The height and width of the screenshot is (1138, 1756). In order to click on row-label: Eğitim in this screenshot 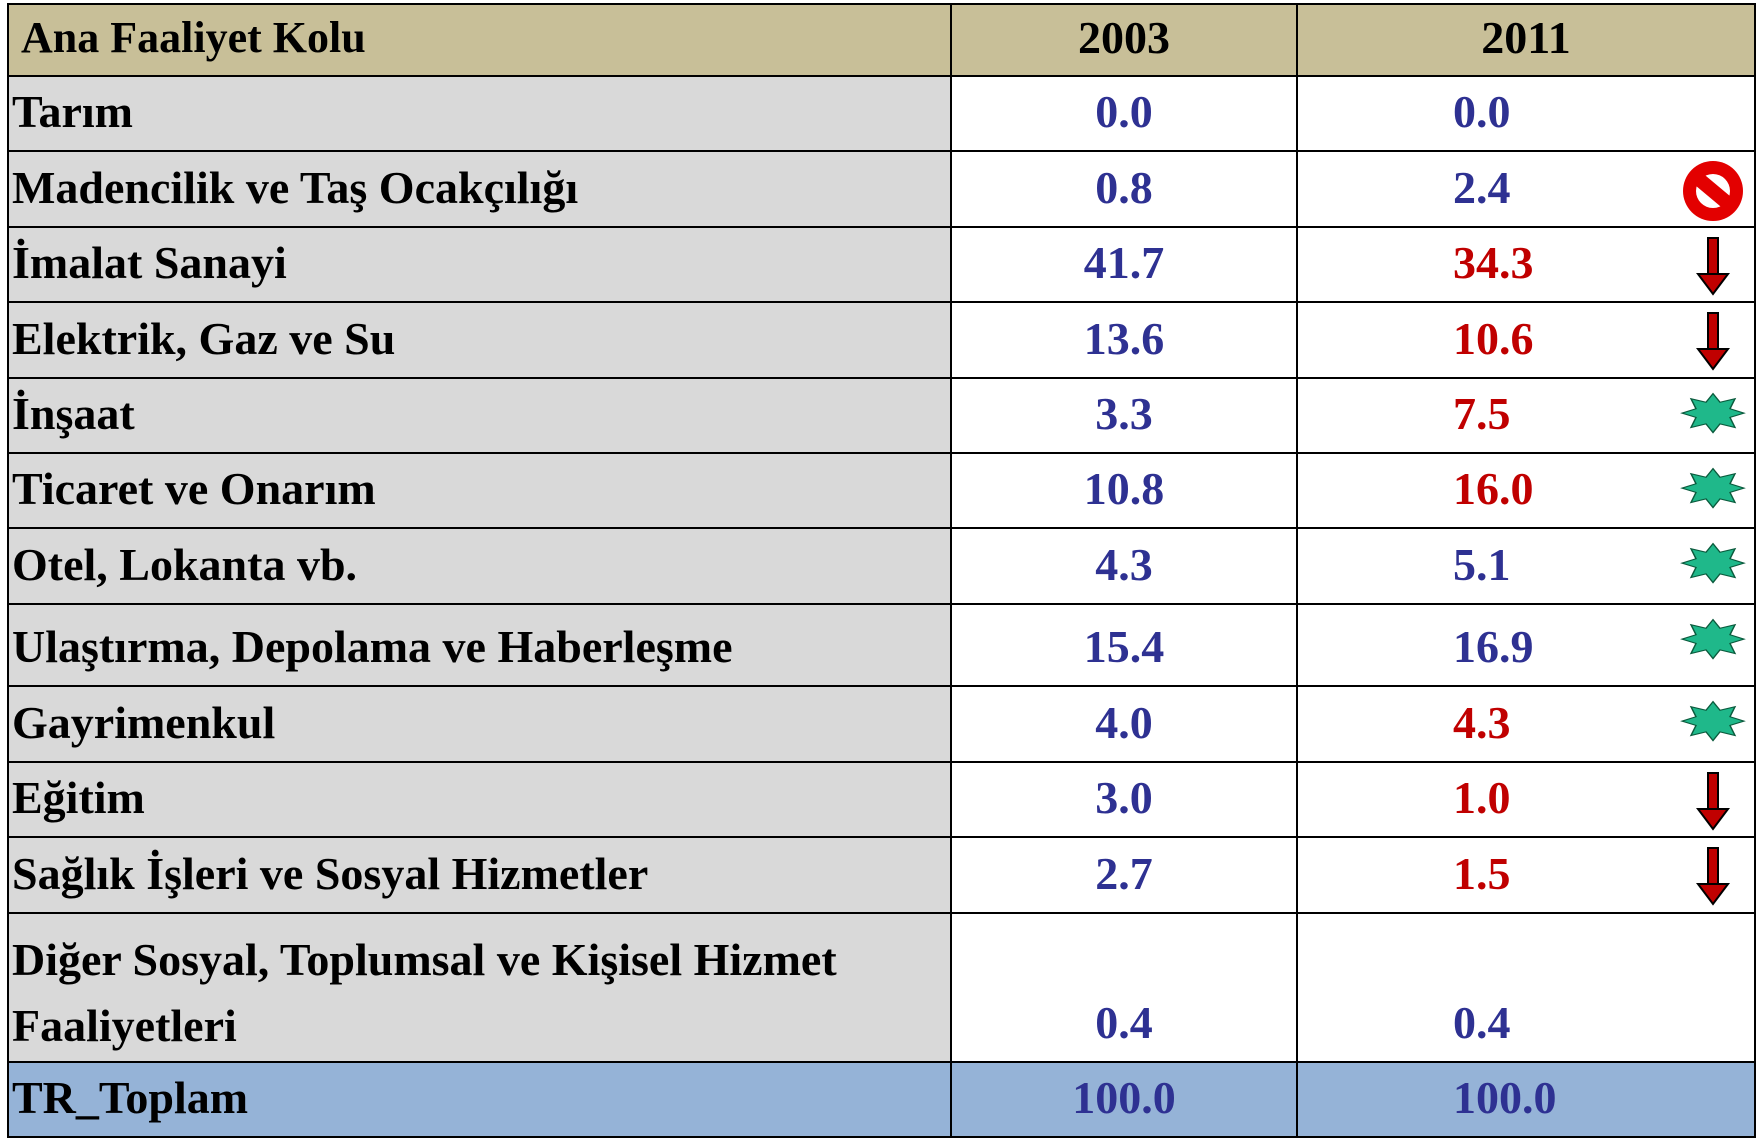, I will do `click(479, 800)`.